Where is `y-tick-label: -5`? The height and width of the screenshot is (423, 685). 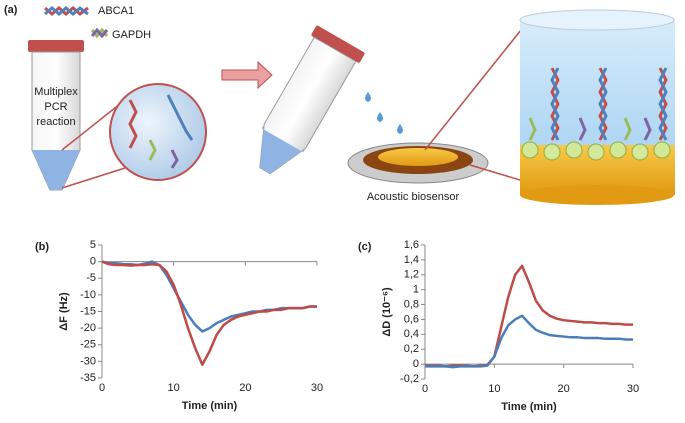 y-tick-label: -5 is located at coordinates (91, 278).